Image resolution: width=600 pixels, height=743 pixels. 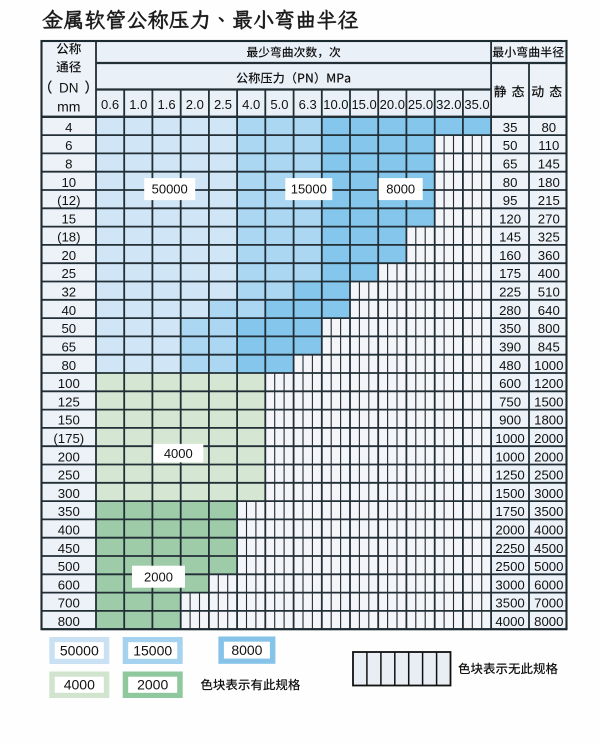 What do you see at coordinates (110, 104) in the screenshot?
I see `svg-text: 0.6` at bounding box center [110, 104].